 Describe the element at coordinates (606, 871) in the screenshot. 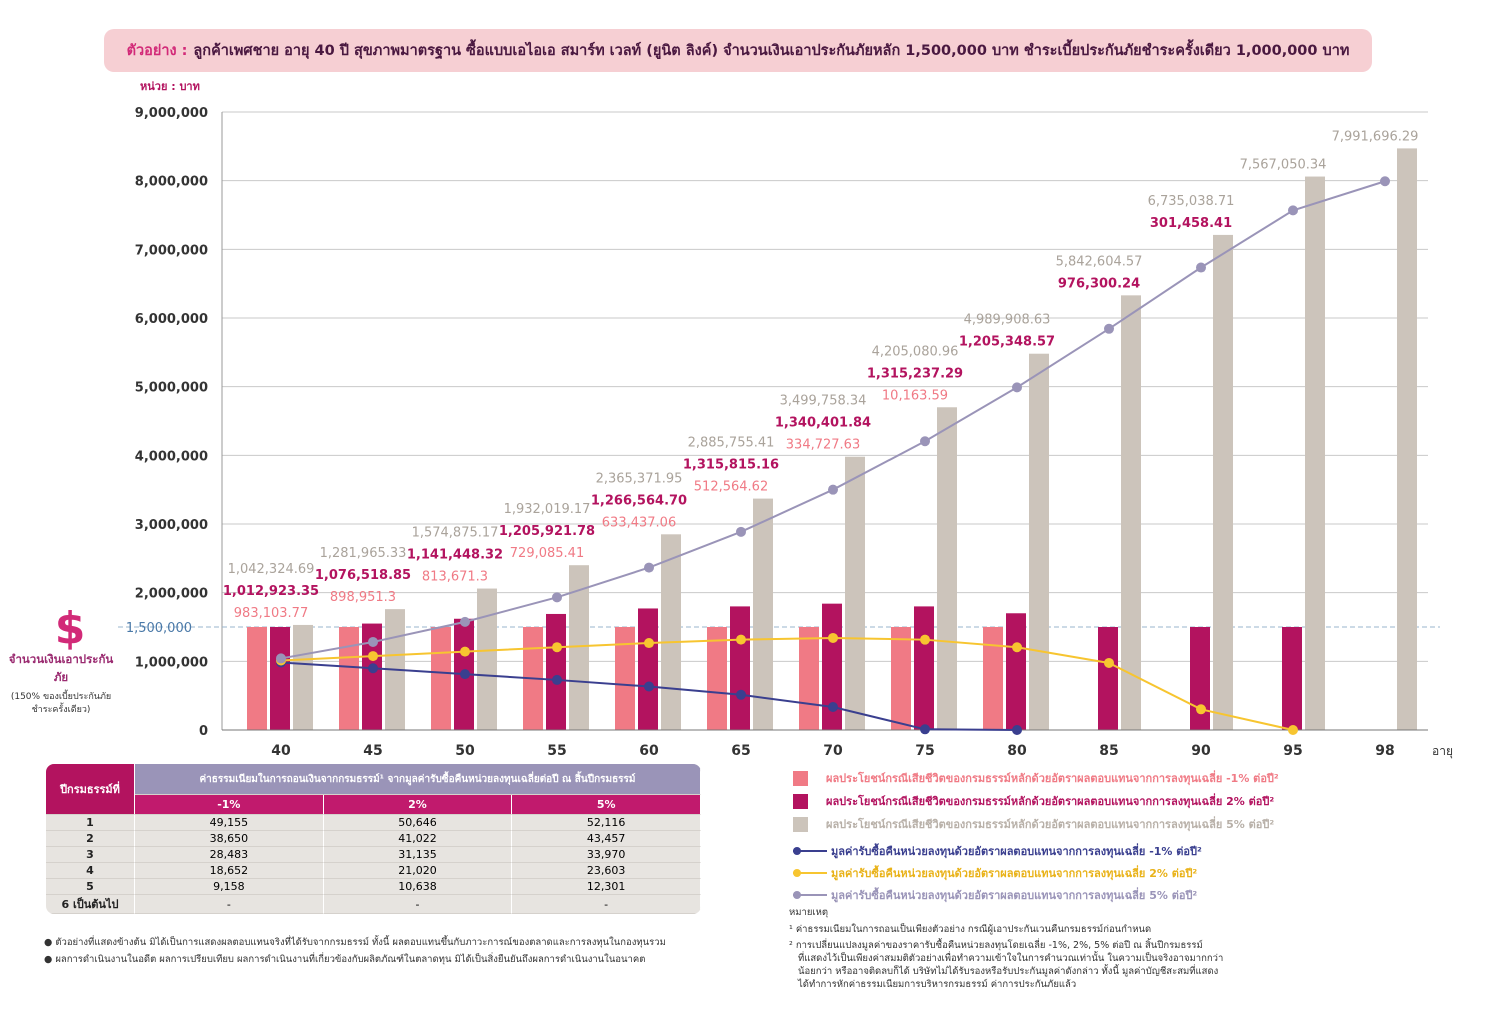

I see `table-cell: 23,603` at that location.